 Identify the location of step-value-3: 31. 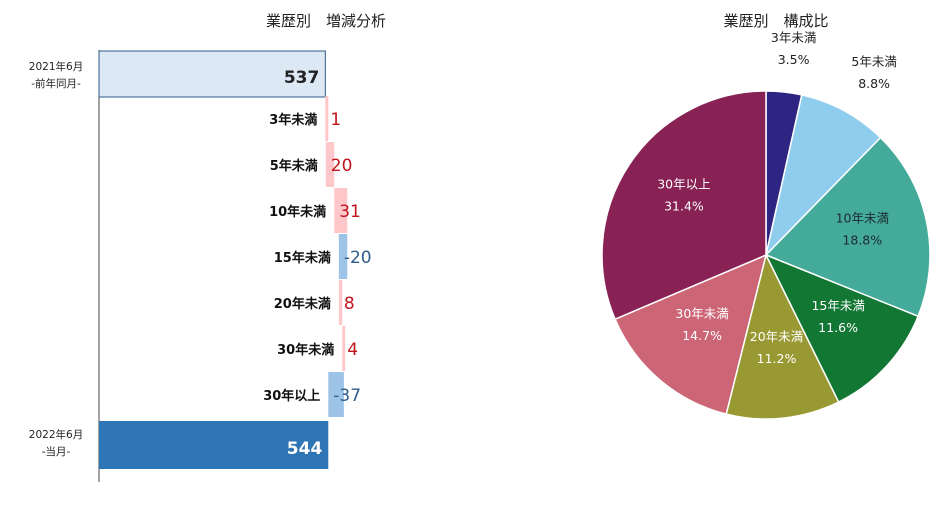
(350, 212).